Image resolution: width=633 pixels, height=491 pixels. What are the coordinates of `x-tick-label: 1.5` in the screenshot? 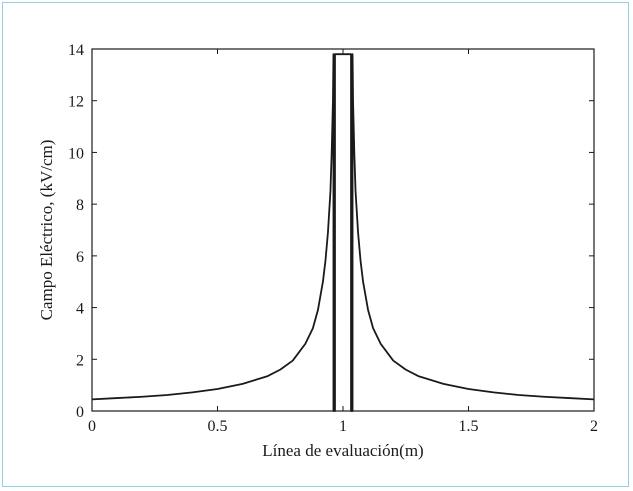 It's located at (469, 426).